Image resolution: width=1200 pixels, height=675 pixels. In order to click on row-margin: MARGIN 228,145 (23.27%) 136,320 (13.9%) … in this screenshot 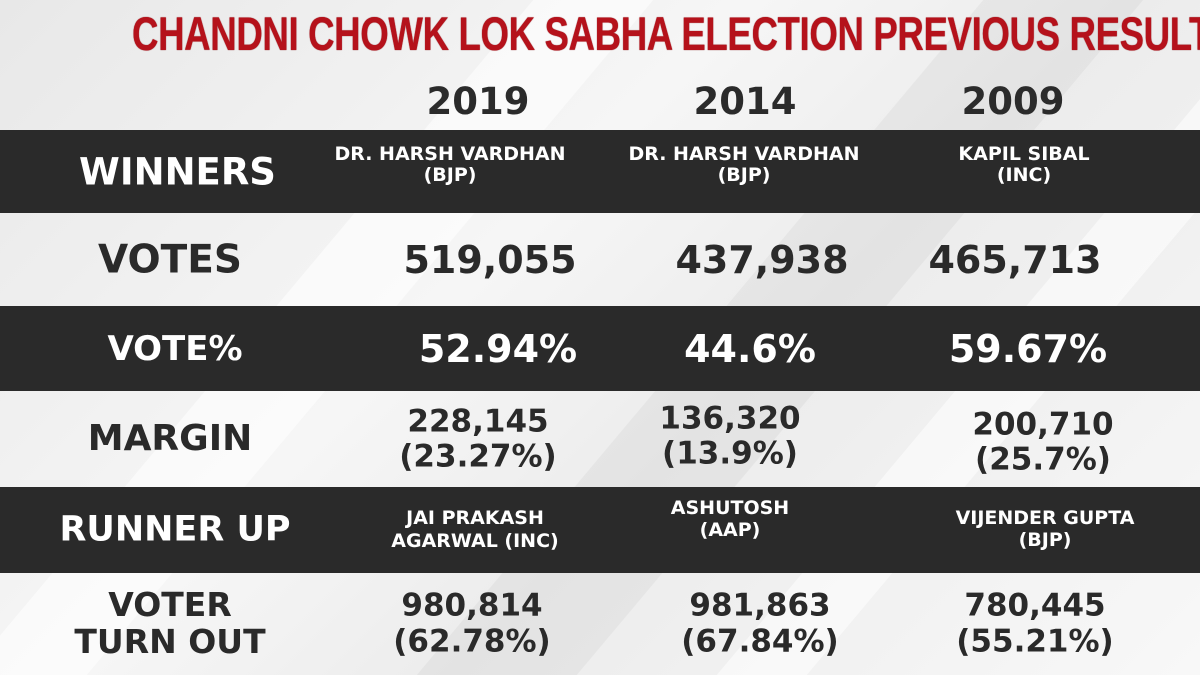, I will do `click(600, 439)`.